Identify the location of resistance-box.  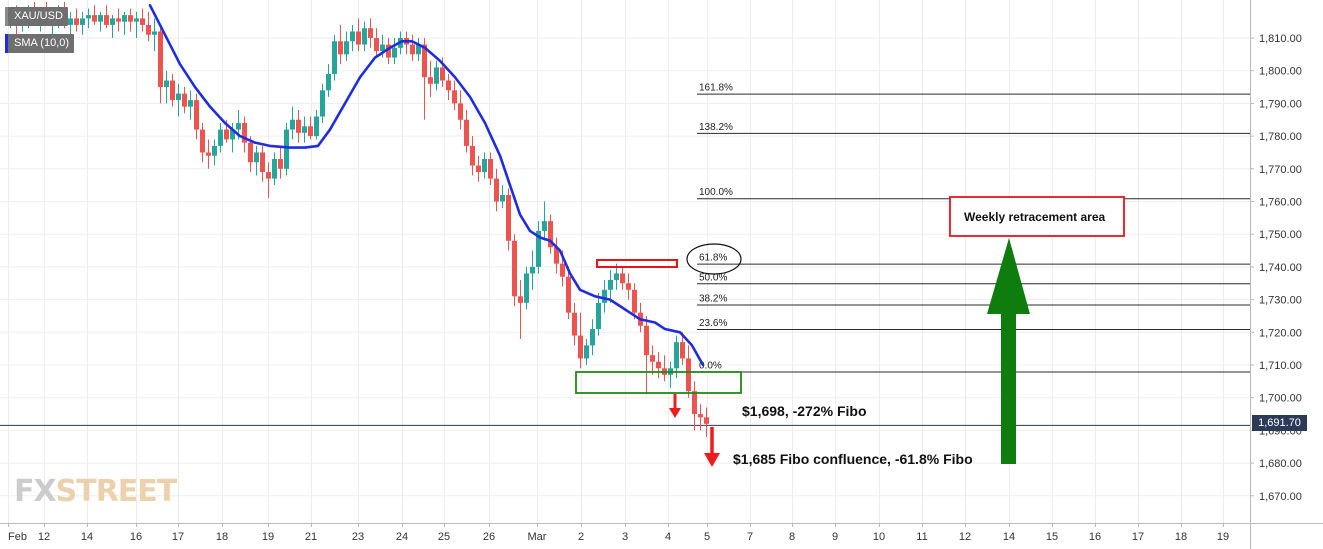
(637, 263).